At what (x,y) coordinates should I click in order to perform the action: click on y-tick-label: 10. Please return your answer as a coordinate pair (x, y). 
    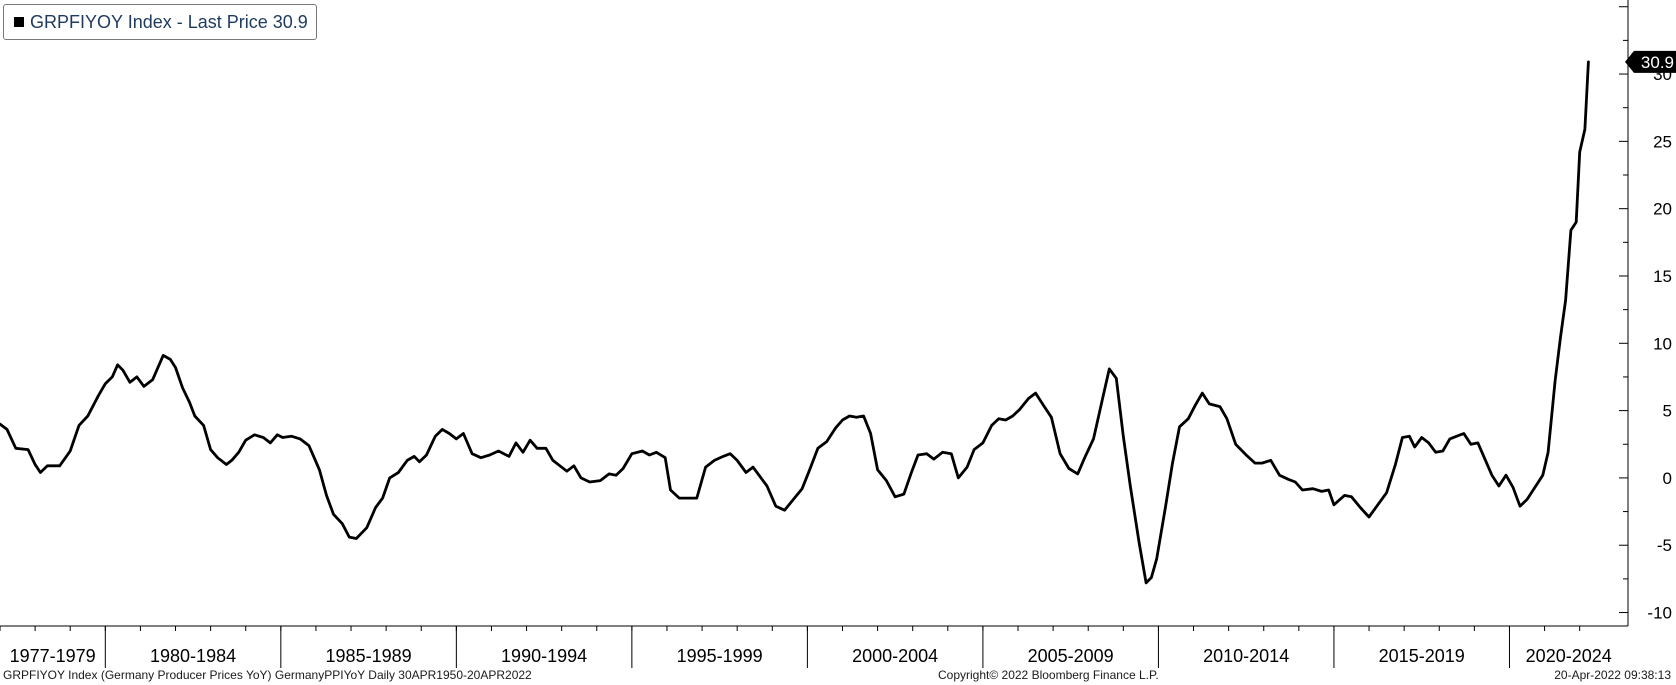
    Looking at the image, I should click on (1662, 343).